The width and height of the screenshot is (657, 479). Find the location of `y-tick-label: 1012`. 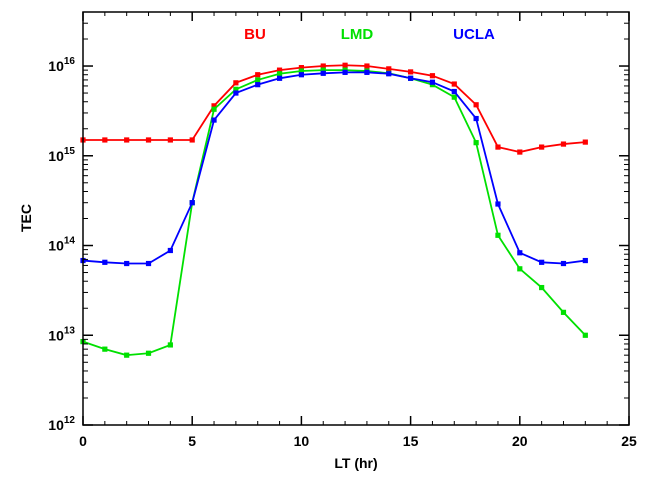

y-tick-label: 1012 is located at coordinates (61, 424).